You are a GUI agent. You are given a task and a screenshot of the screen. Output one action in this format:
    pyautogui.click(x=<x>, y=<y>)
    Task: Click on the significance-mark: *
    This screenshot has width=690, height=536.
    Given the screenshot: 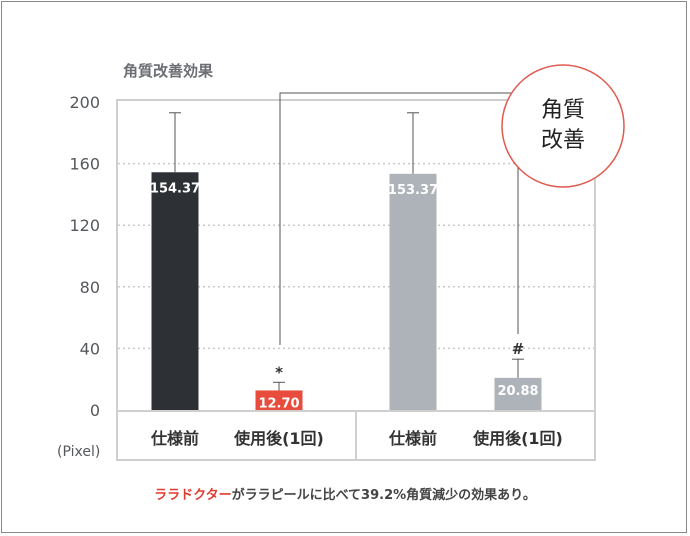 What is the action you would take?
    pyautogui.click(x=279, y=372)
    